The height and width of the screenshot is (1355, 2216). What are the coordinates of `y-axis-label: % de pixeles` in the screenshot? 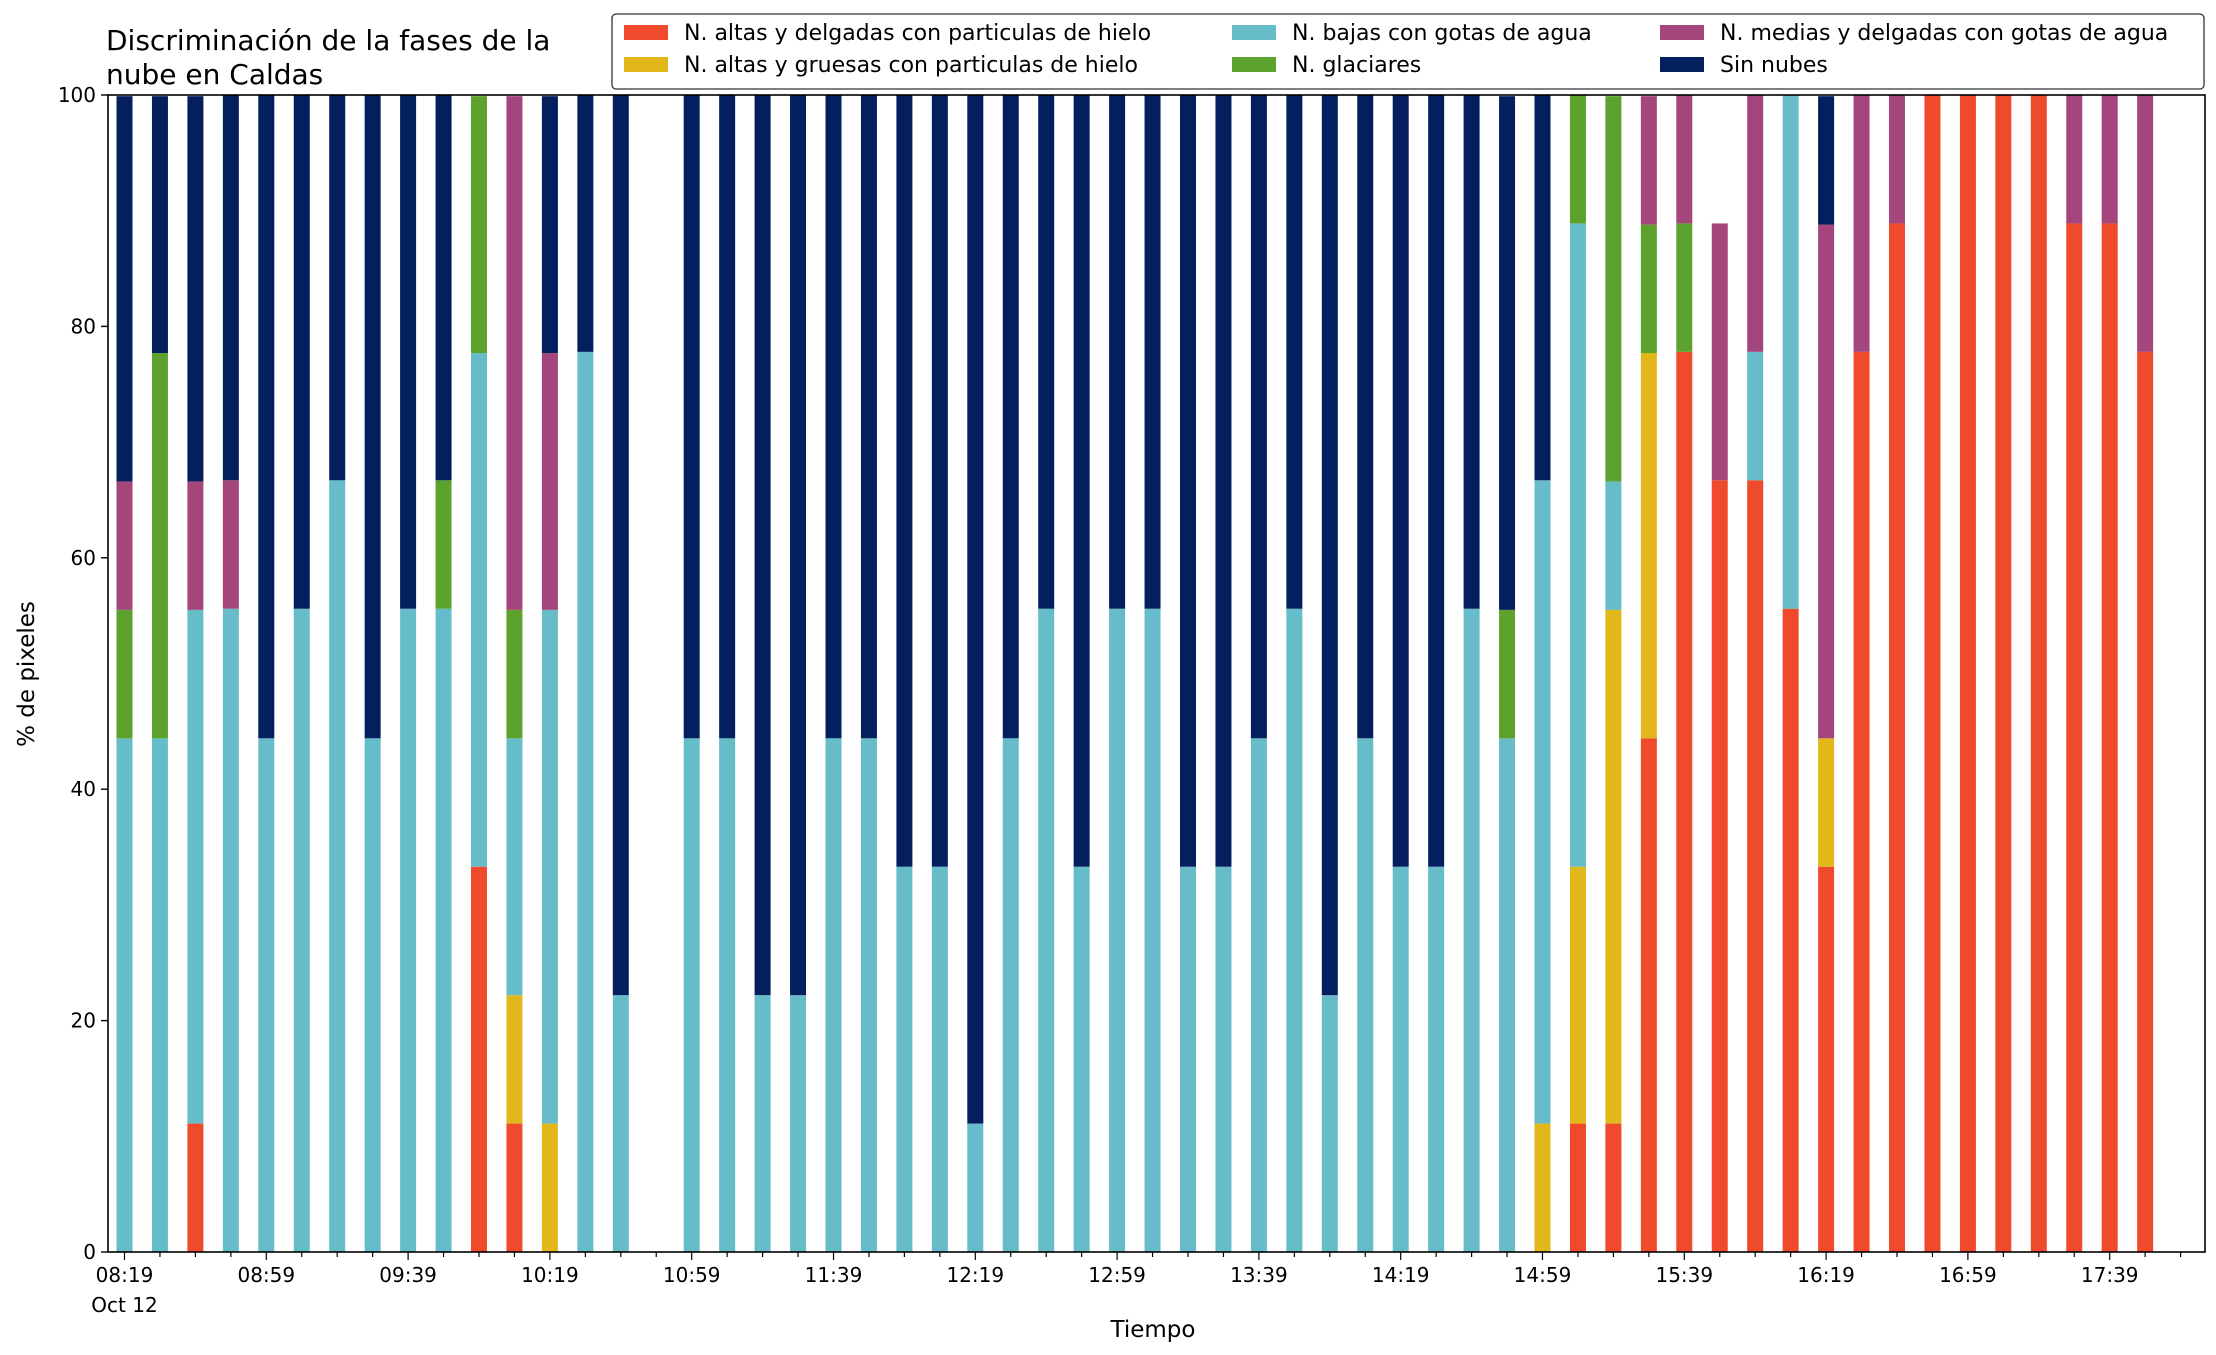 It's located at (27, 674).